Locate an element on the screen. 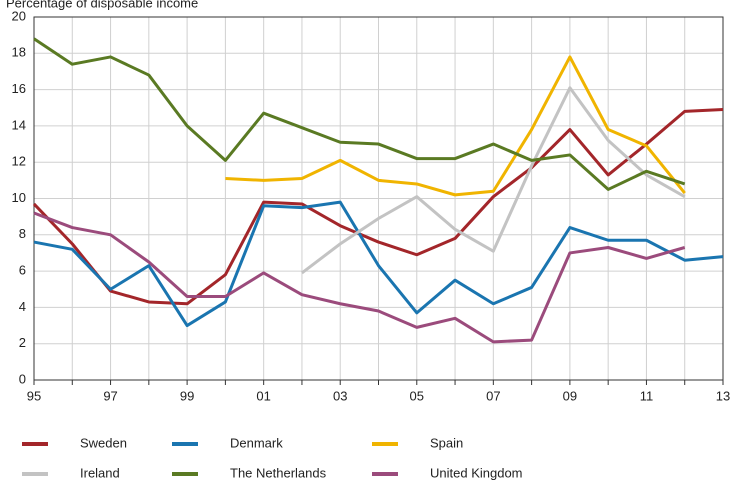 This screenshot has width=734, height=484. y-tick-label: 16 is located at coordinates (19, 88).